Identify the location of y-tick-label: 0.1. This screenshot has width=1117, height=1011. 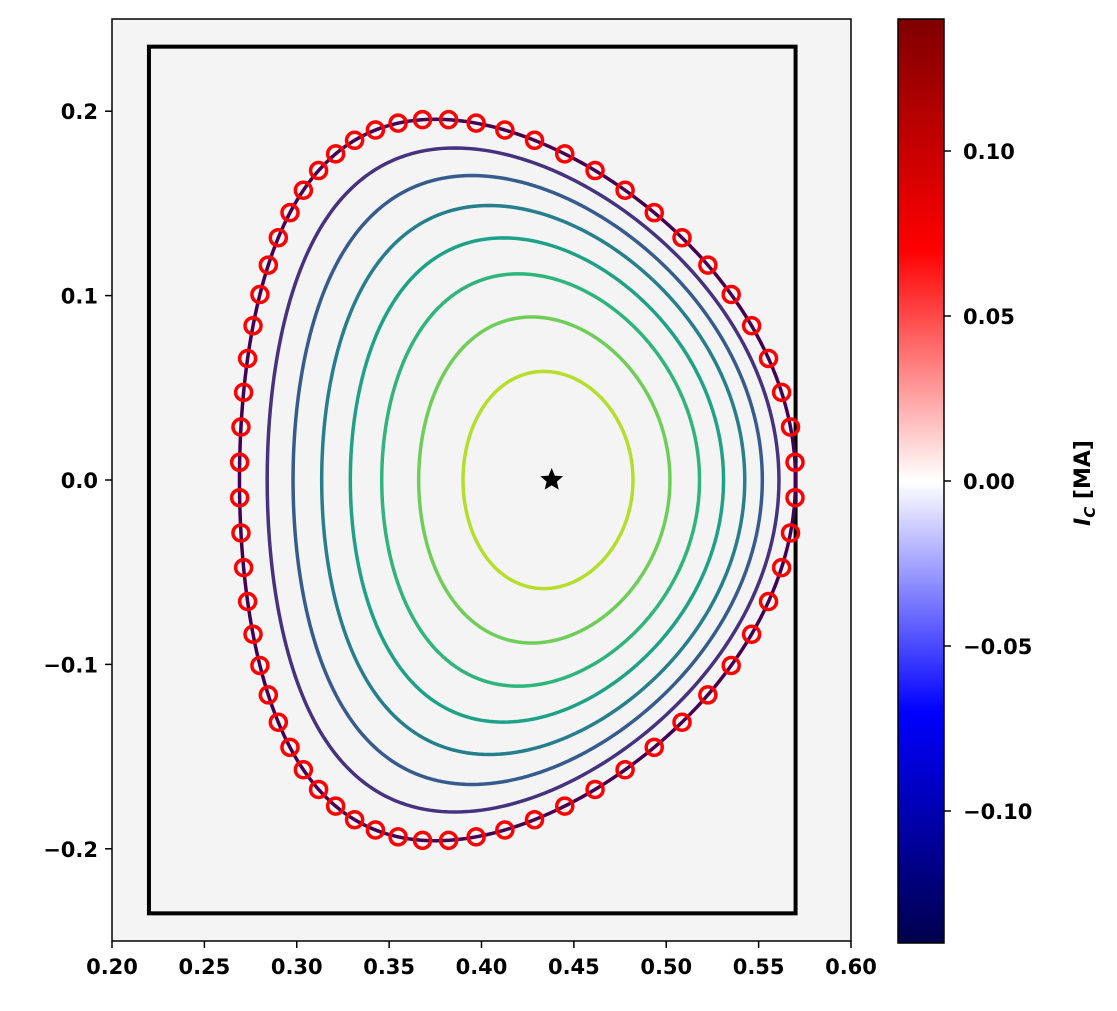
(79, 297).